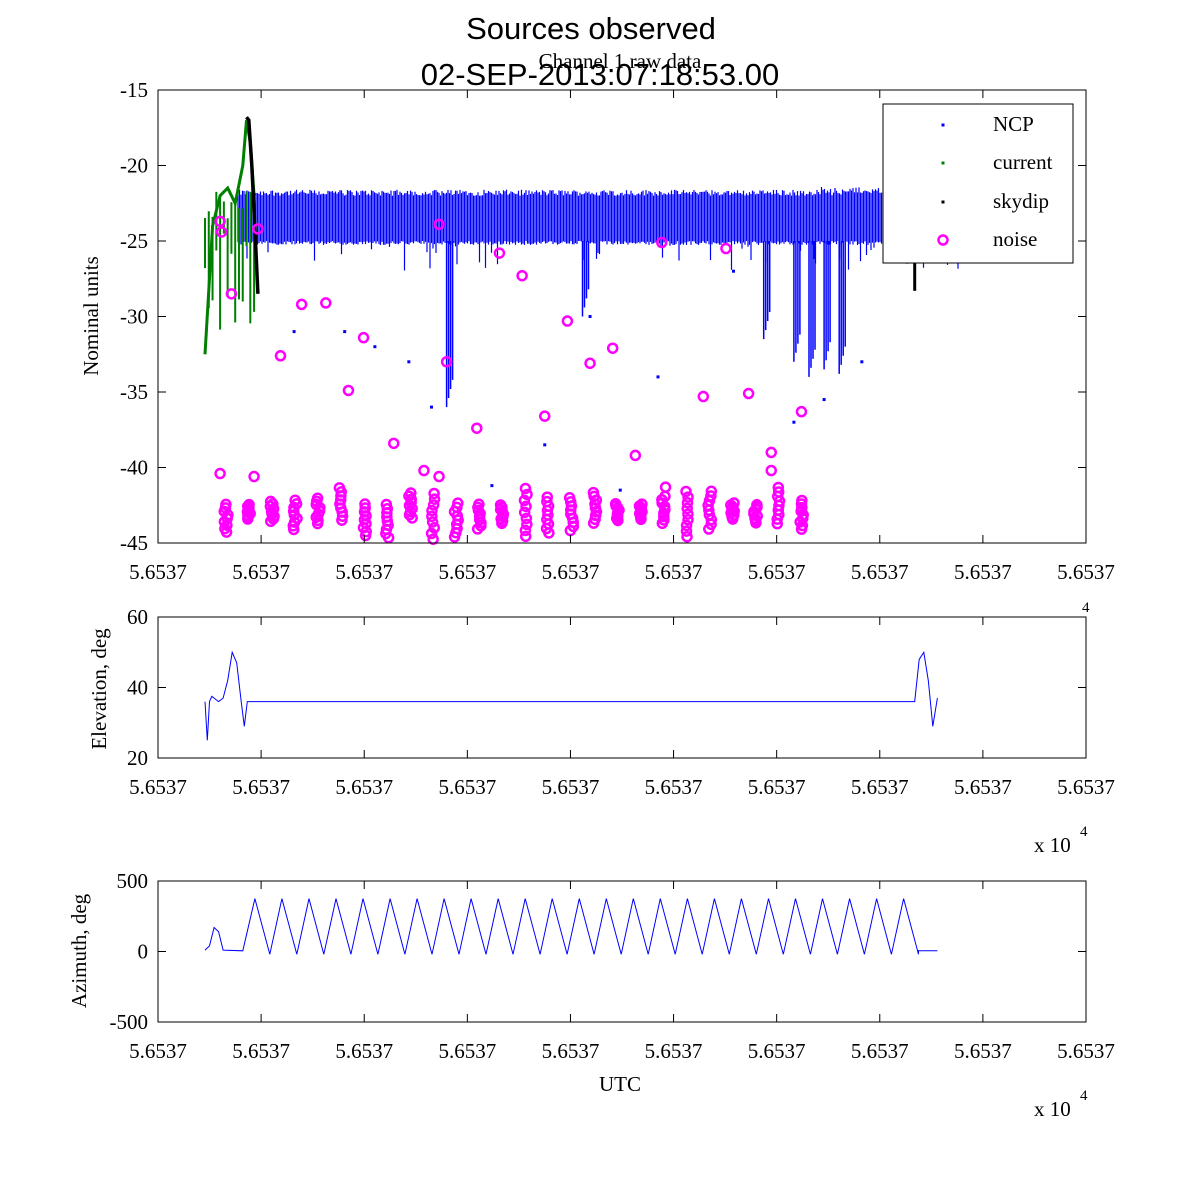 The height and width of the screenshot is (1200, 1200). What do you see at coordinates (137, 688) in the screenshot?
I see `y-tick-label: 40` at bounding box center [137, 688].